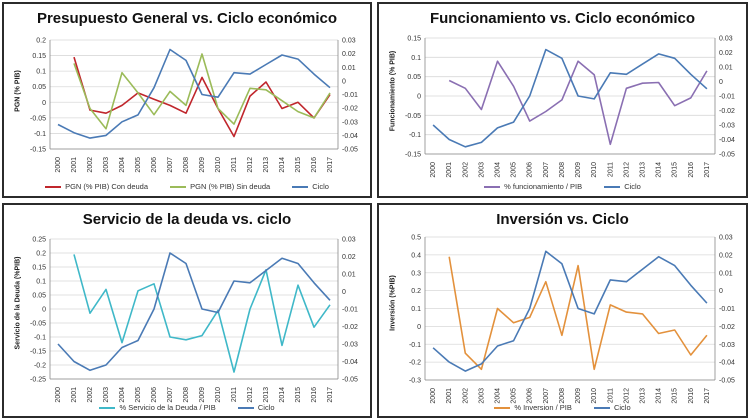  What do you see at coordinates (18, 303) in the screenshot?
I see `y-axis-label: Servicio de la Deuda (%PIB)` at bounding box center [18, 303].